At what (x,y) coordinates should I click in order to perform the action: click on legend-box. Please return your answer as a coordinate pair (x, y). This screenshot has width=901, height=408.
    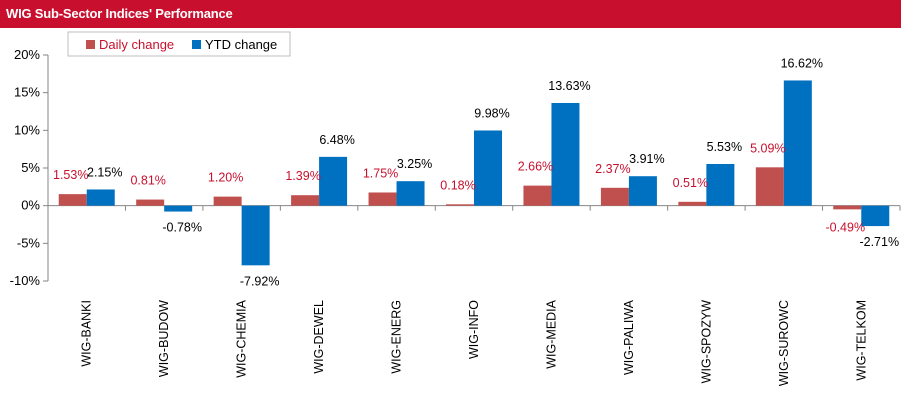
    Looking at the image, I should click on (179, 44).